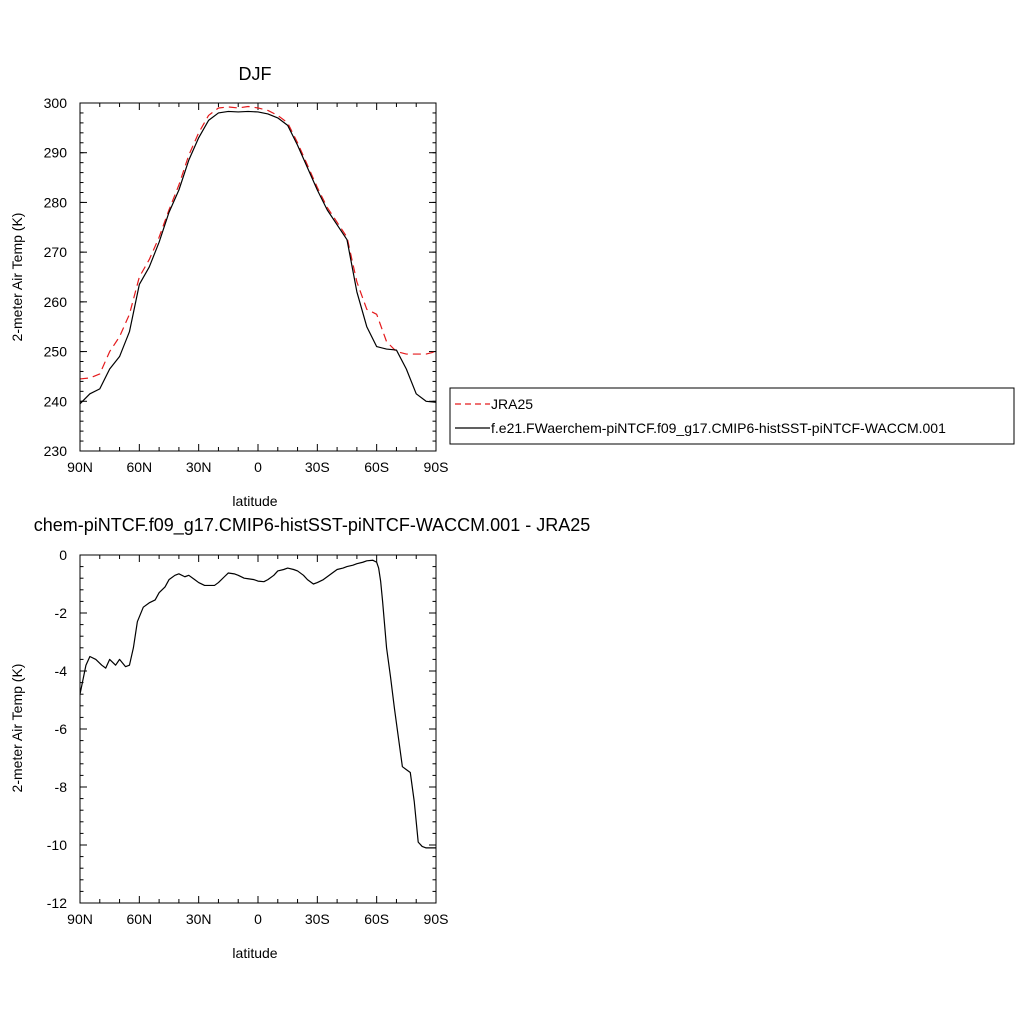  What do you see at coordinates (258, 242) in the screenshot?
I see `series-line-jra25` at bounding box center [258, 242].